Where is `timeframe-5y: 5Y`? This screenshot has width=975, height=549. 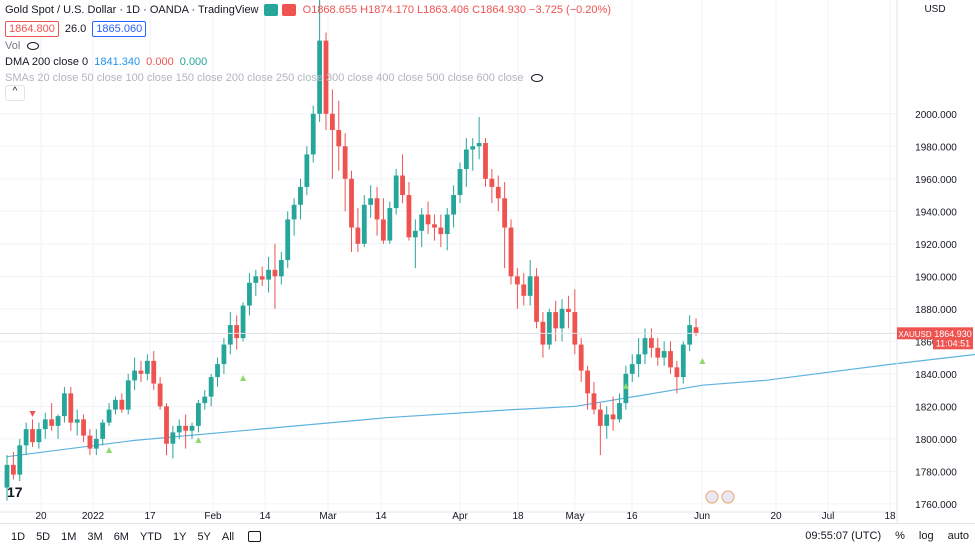 timeframe-5y: 5Y is located at coordinates (204, 536).